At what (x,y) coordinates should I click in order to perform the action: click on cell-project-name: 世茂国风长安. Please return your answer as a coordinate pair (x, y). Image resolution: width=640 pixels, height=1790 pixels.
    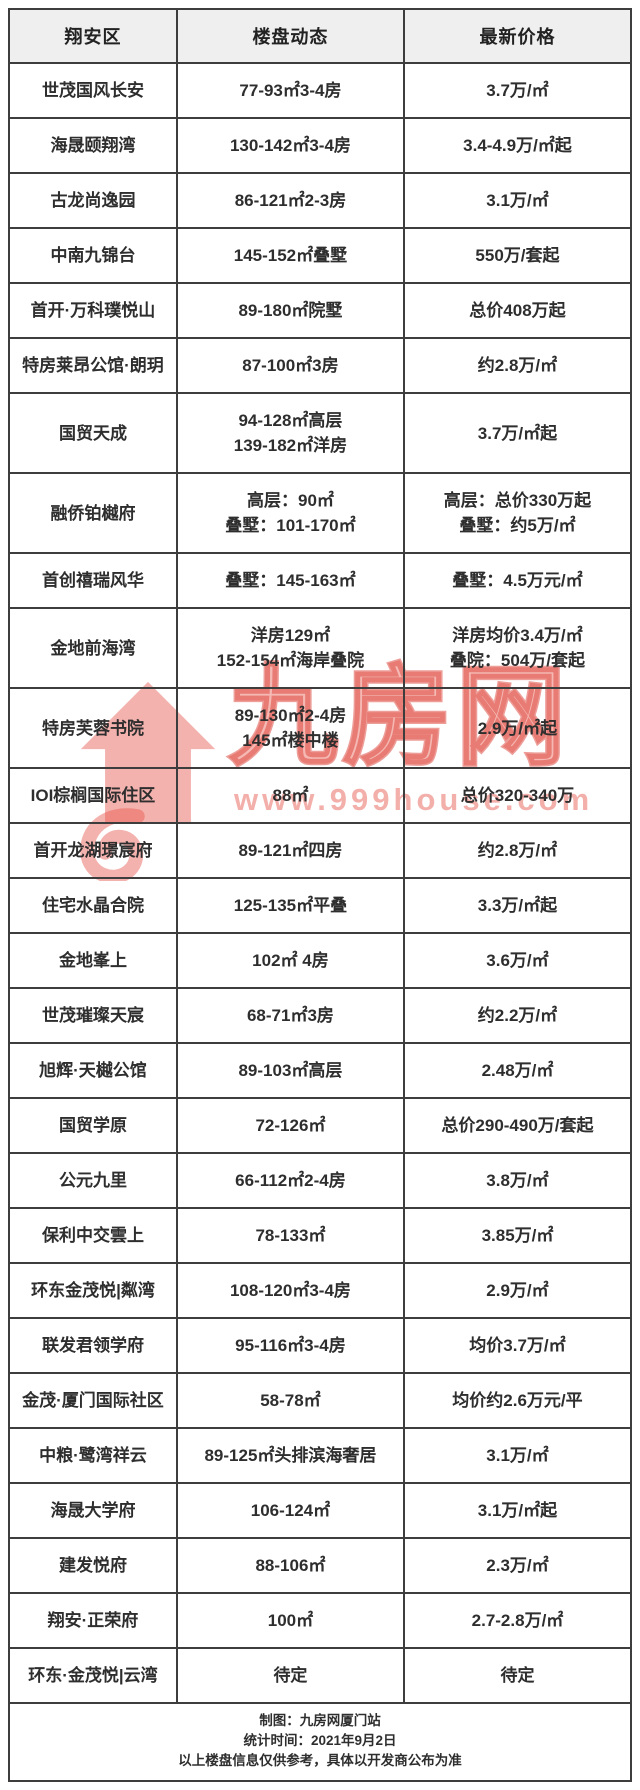
    Looking at the image, I should click on (93, 90).